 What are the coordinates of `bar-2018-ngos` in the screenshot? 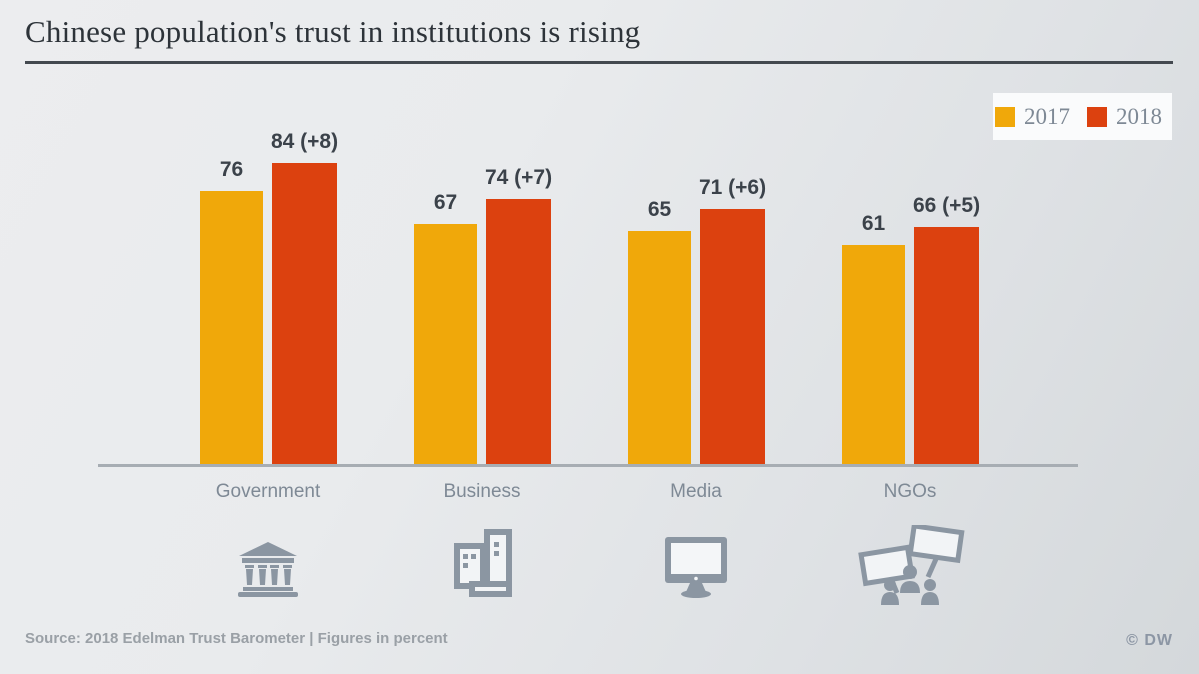 It's located at (946, 346).